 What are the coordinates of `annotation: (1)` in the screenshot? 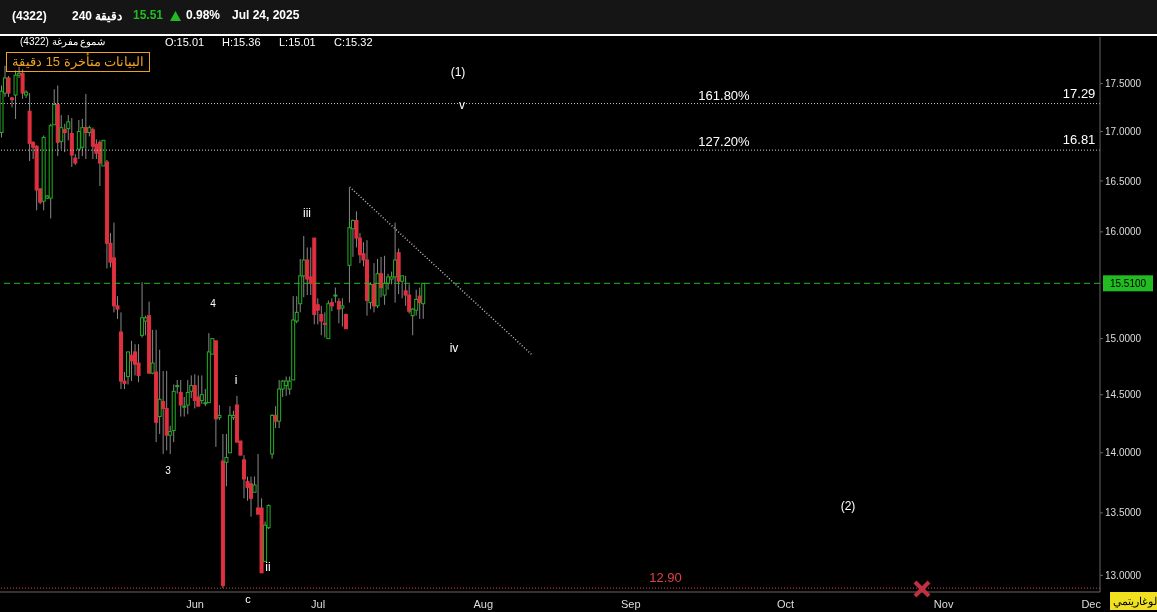 It's located at (458, 72).